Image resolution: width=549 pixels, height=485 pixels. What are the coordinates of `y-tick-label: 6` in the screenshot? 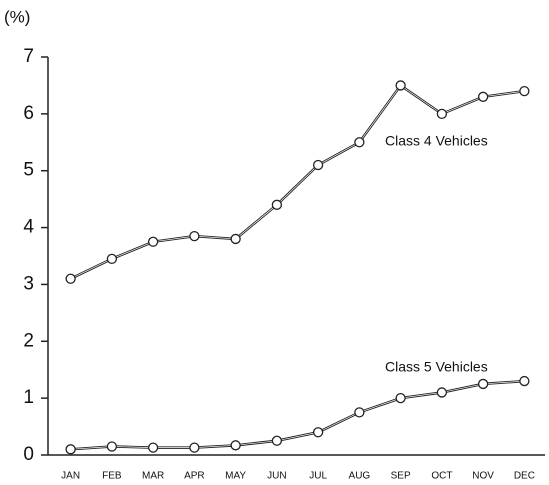 It's located at (28, 113).